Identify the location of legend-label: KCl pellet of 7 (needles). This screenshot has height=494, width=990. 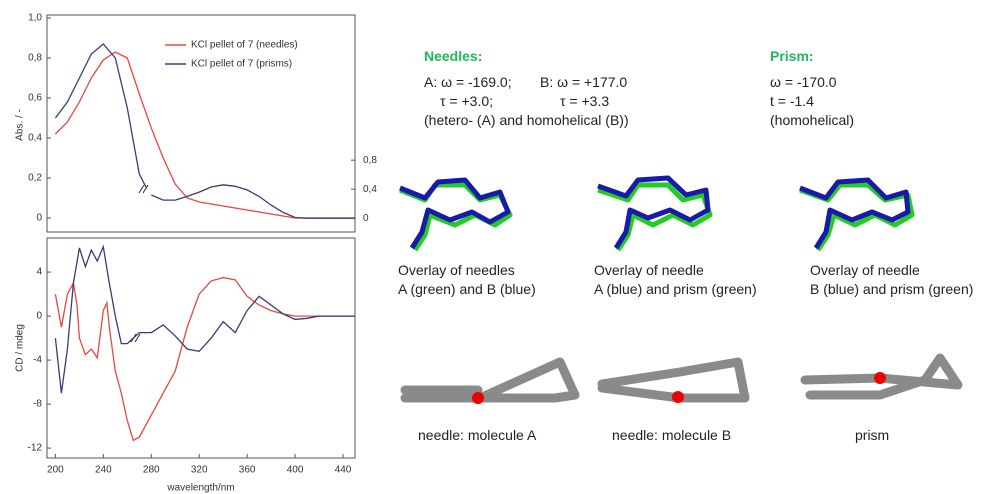
(244, 45).